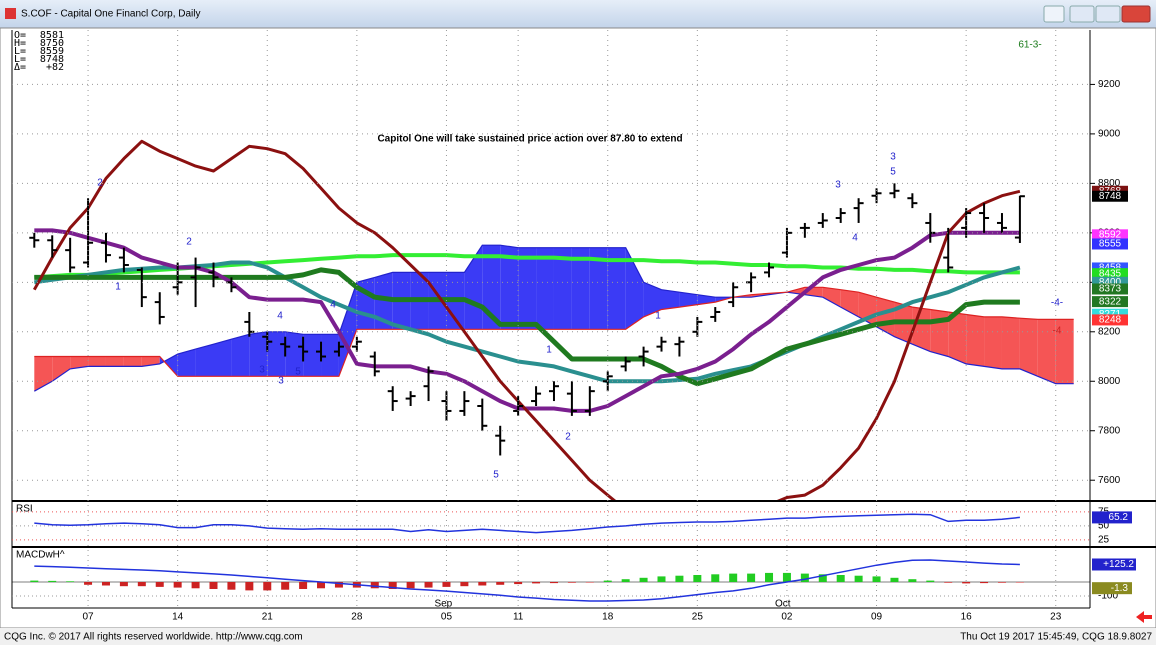 Image resolution: width=1156 pixels, height=645 pixels. Describe the element at coordinates (1109, 183) in the screenshot. I see `y-tick-label: 8800` at that location.